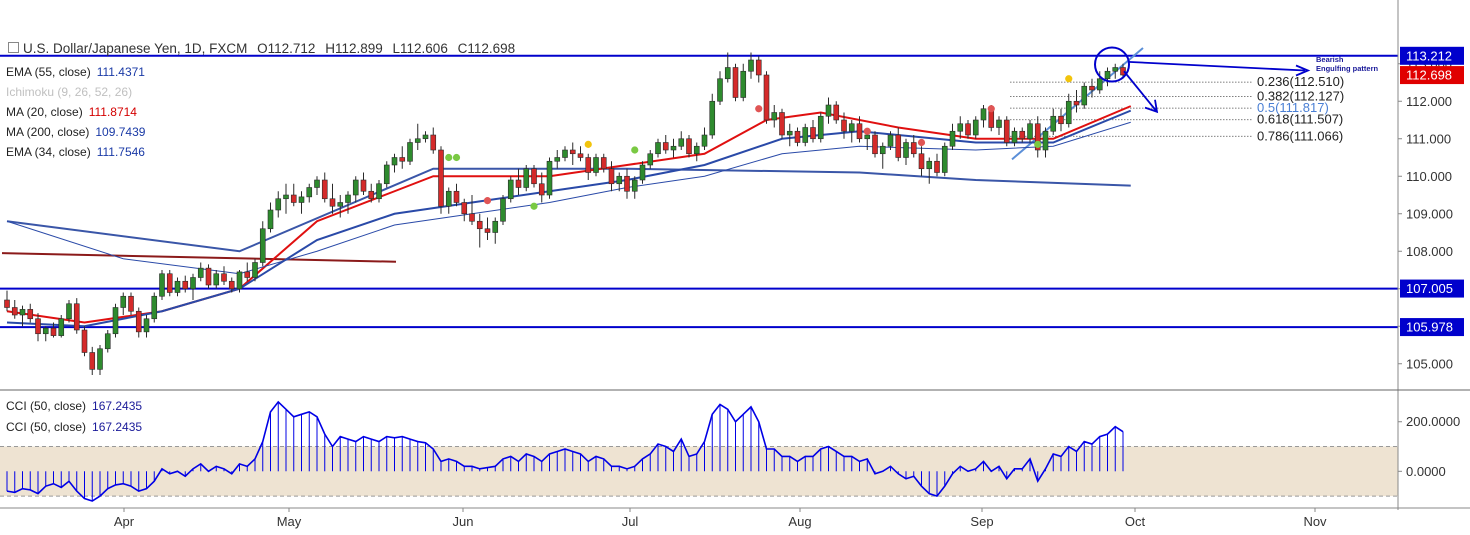  I want to click on fib-level-label: 0.236(112.510), so click(1300, 81).